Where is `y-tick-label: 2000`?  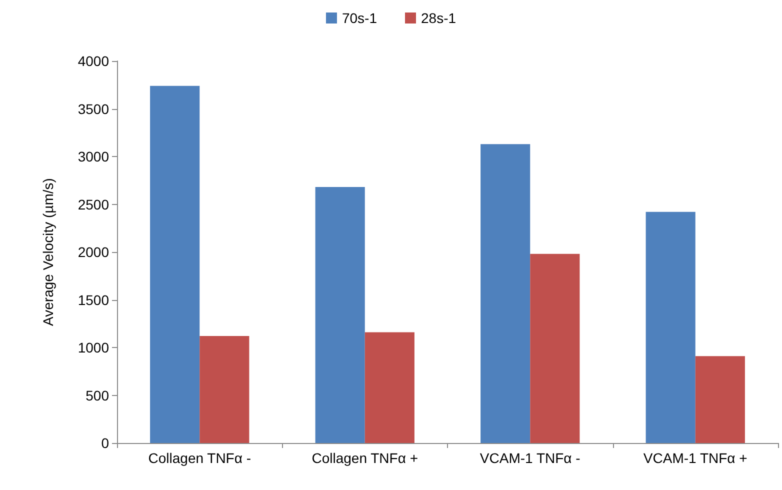
y-tick-label: 2000 is located at coordinates (94, 252).